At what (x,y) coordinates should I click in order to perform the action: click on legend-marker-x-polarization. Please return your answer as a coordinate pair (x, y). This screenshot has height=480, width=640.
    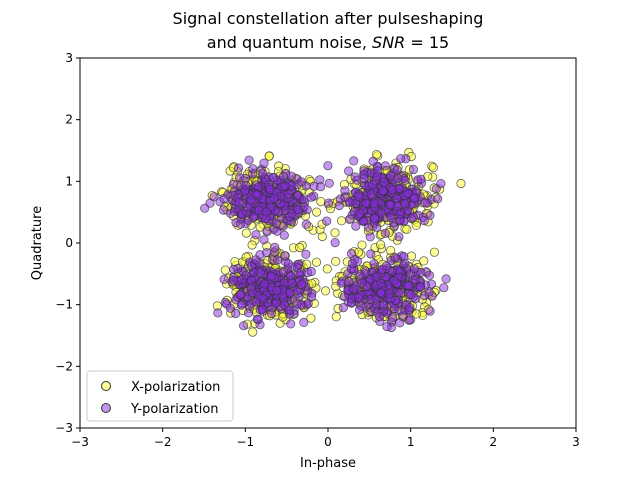
    Looking at the image, I should click on (106, 386).